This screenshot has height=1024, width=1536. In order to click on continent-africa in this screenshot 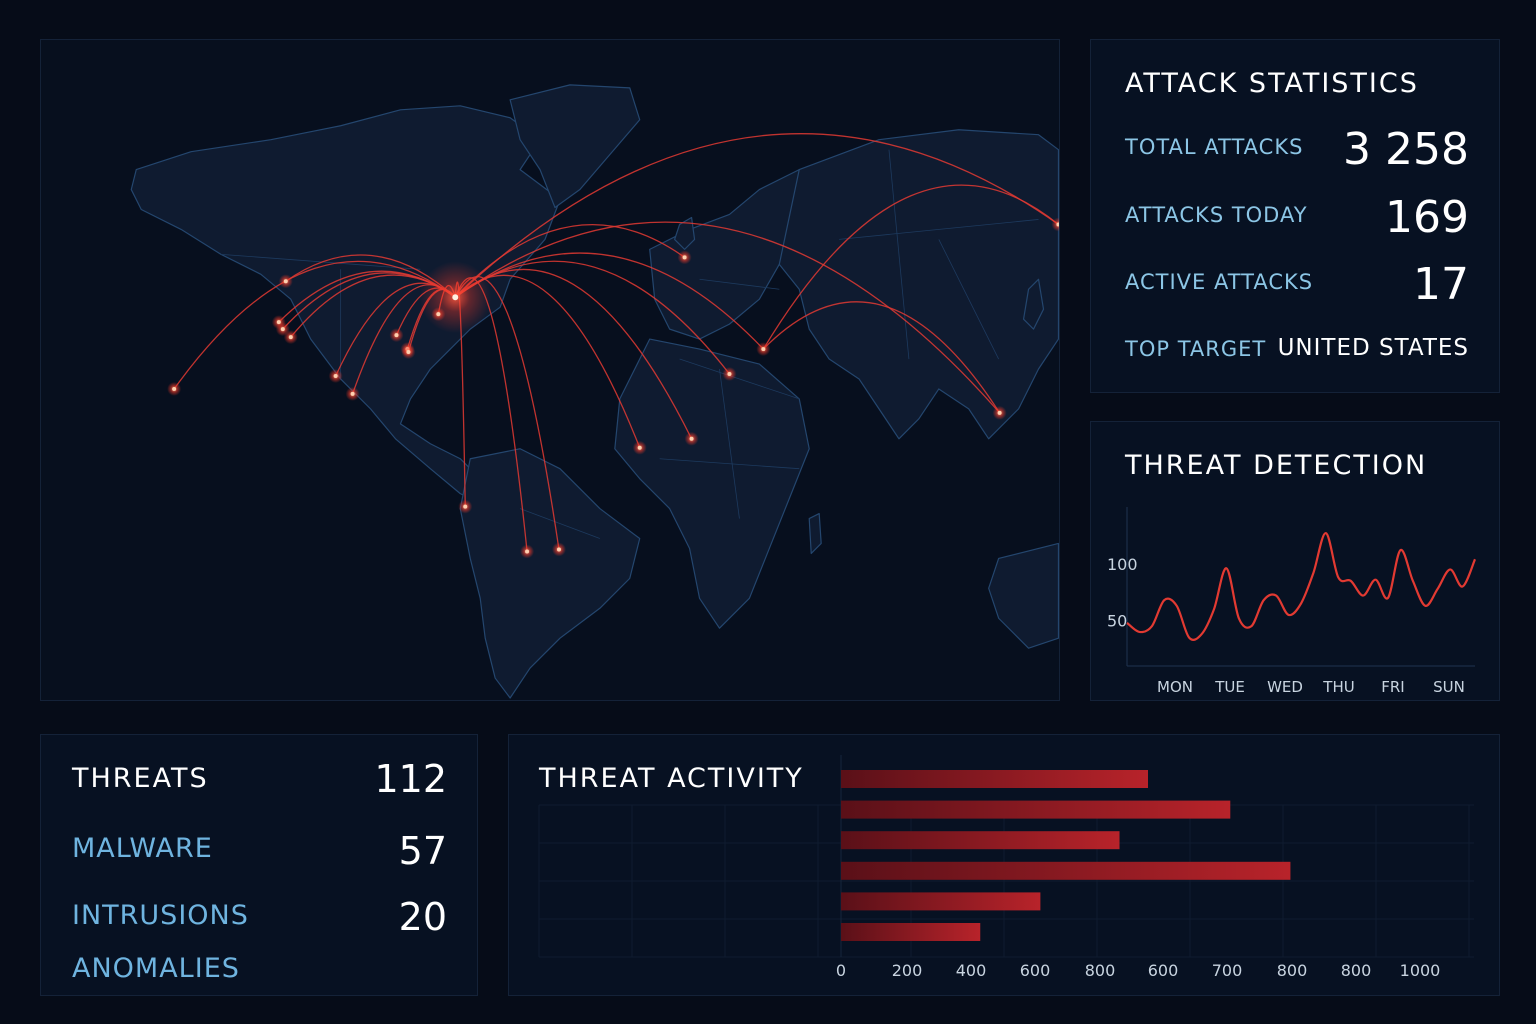, I will do `click(712, 483)`.